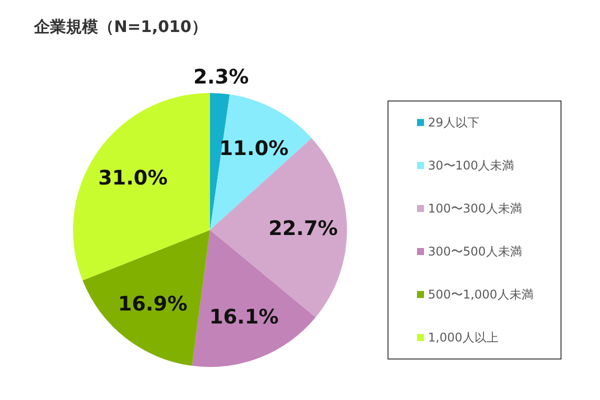 This screenshot has height=400, width=600. I want to click on legend-label: 29人以下, so click(454, 123).